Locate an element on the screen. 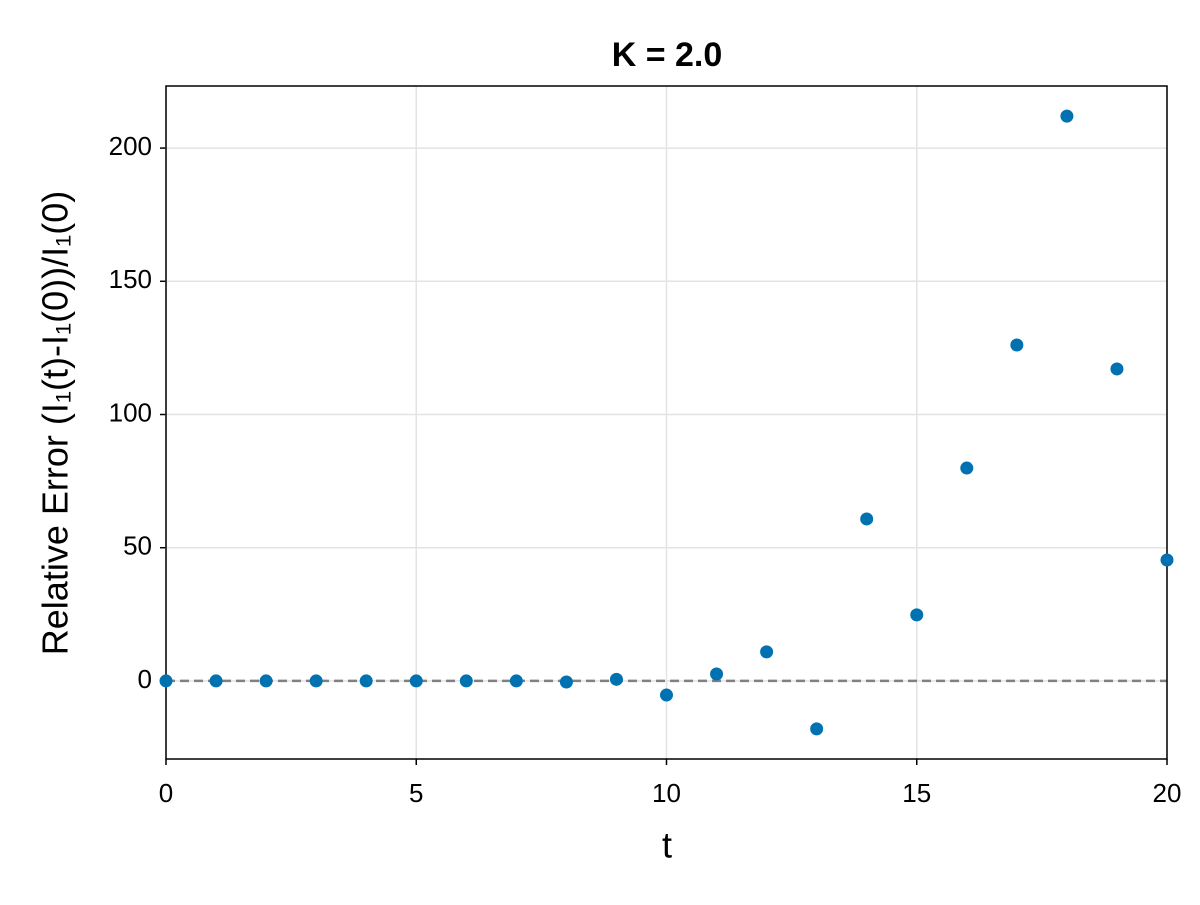 The width and height of the screenshot is (1200, 905). y-tick-label: 150 is located at coordinates (130, 279).